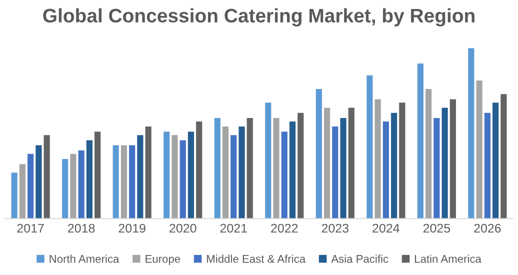 The image size is (518, 275). Describe the element at coordinates (30, 228) in the screenshot. I see `x-tick-label: 2017` at that location.